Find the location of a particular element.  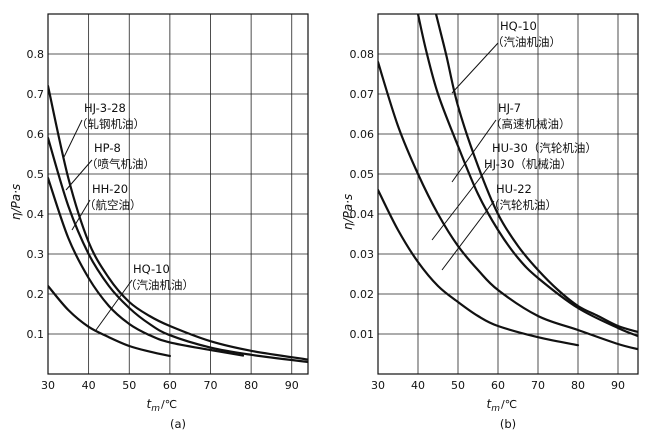

panel-b-y-tick-7: 0.08 is located at coordinates (362, 54).